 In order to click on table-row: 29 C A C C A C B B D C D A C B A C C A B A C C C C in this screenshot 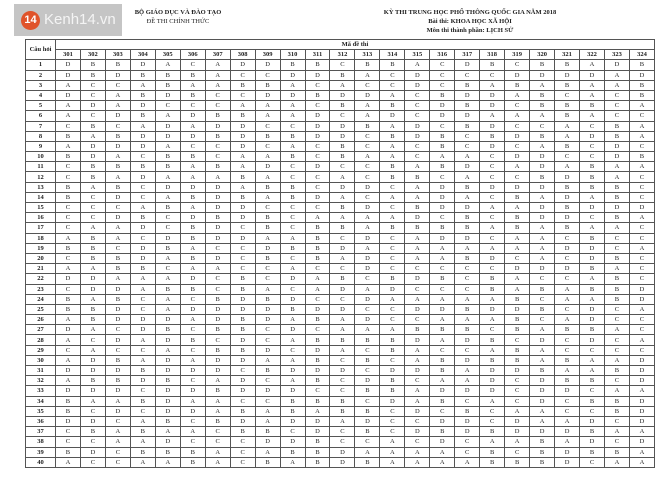, I will do `click(340, 350)`.